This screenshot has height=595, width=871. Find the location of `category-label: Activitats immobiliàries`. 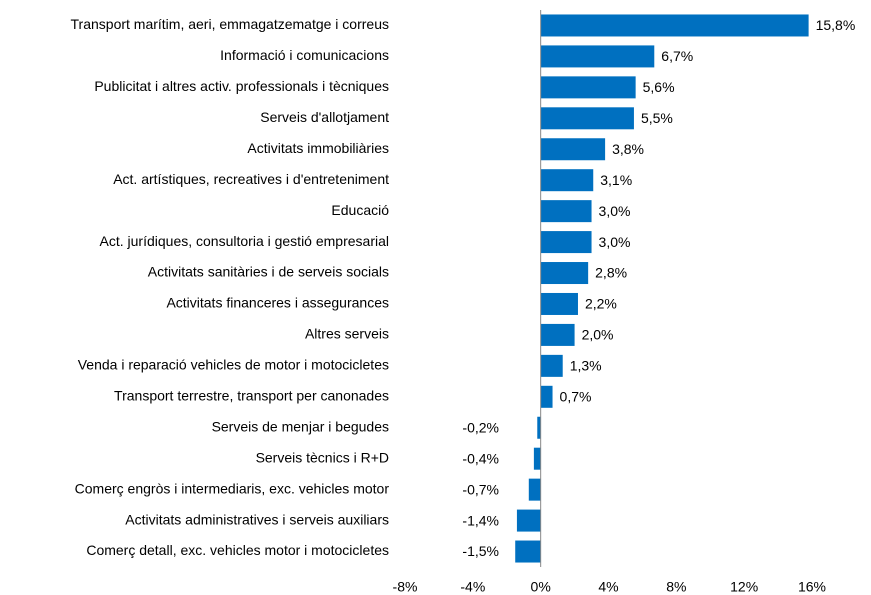

category-label: Activitats immobiliàries is located at coordinates (318, 148).